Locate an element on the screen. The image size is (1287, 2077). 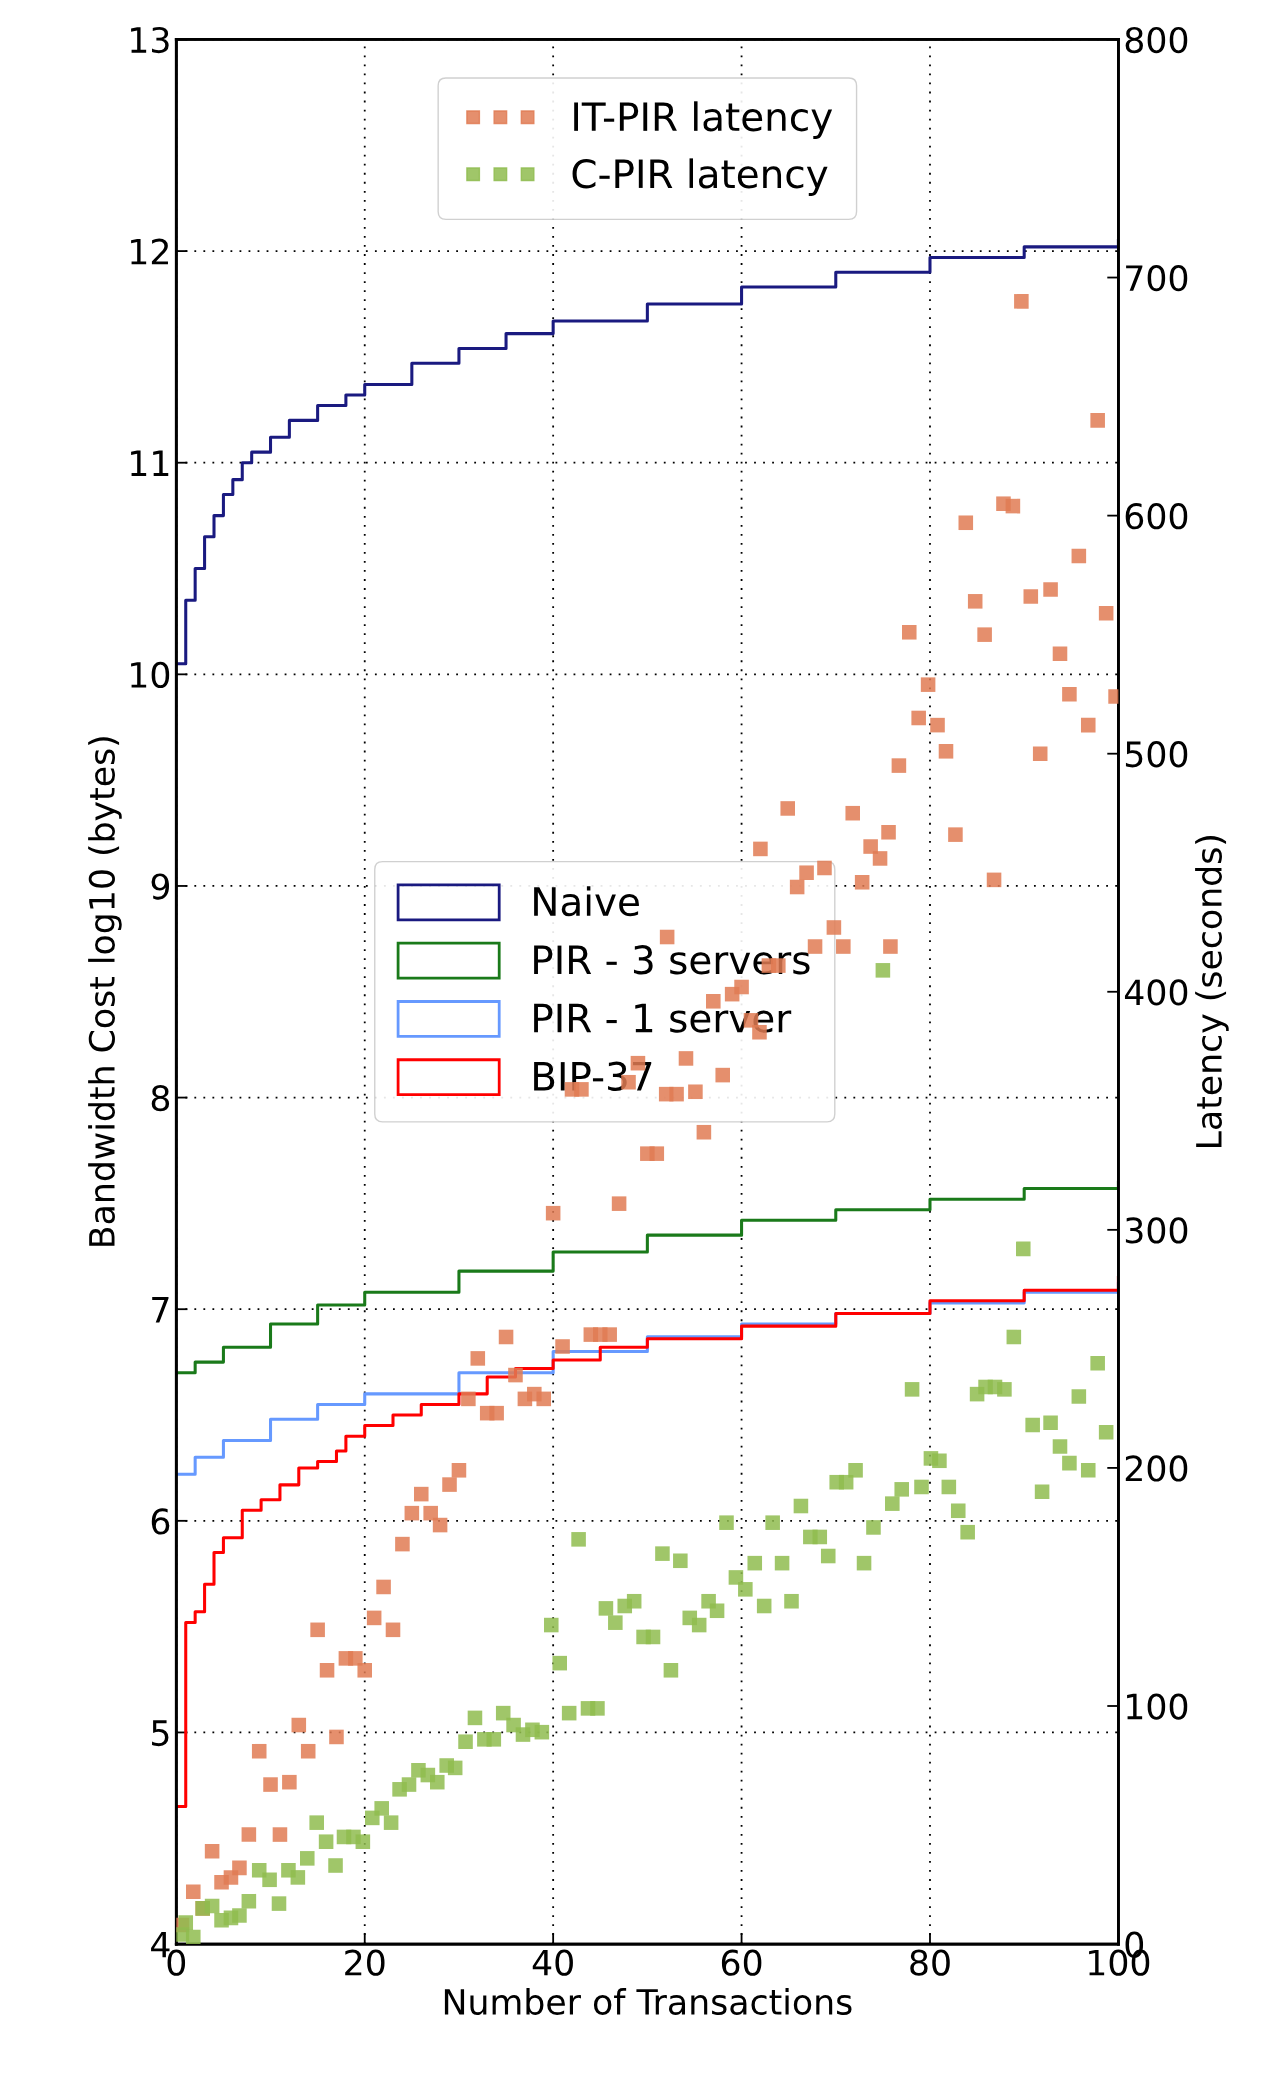
y-tick-label: 9 is located at coordinates (160, 886).